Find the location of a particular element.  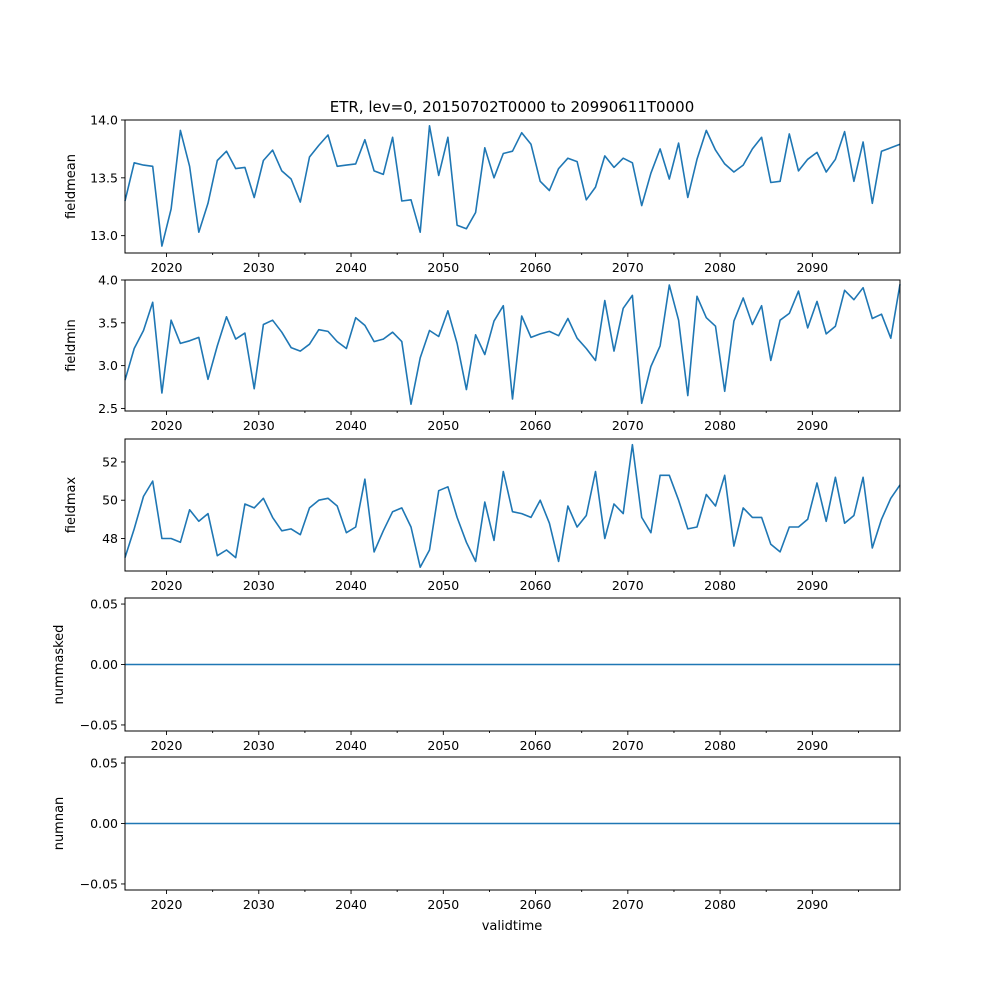

numnan-xtick-label: 2030 is located at coordinates (259, 904).